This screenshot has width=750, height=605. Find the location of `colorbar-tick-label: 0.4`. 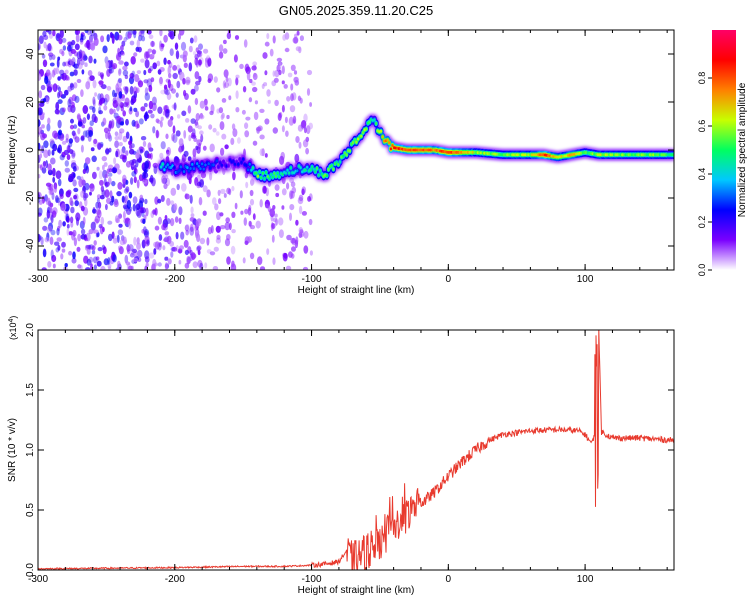

colorbar-tick-label: 0.4 is located at coordinates (702, 174).